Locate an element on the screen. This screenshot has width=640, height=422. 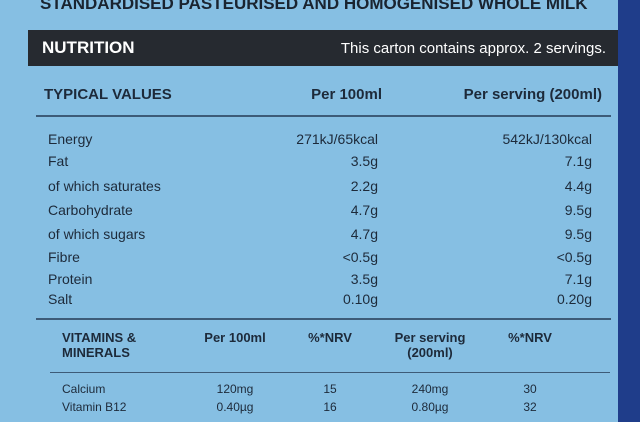
nutrient-value: 0.20g is located at coordinates (574, 299).